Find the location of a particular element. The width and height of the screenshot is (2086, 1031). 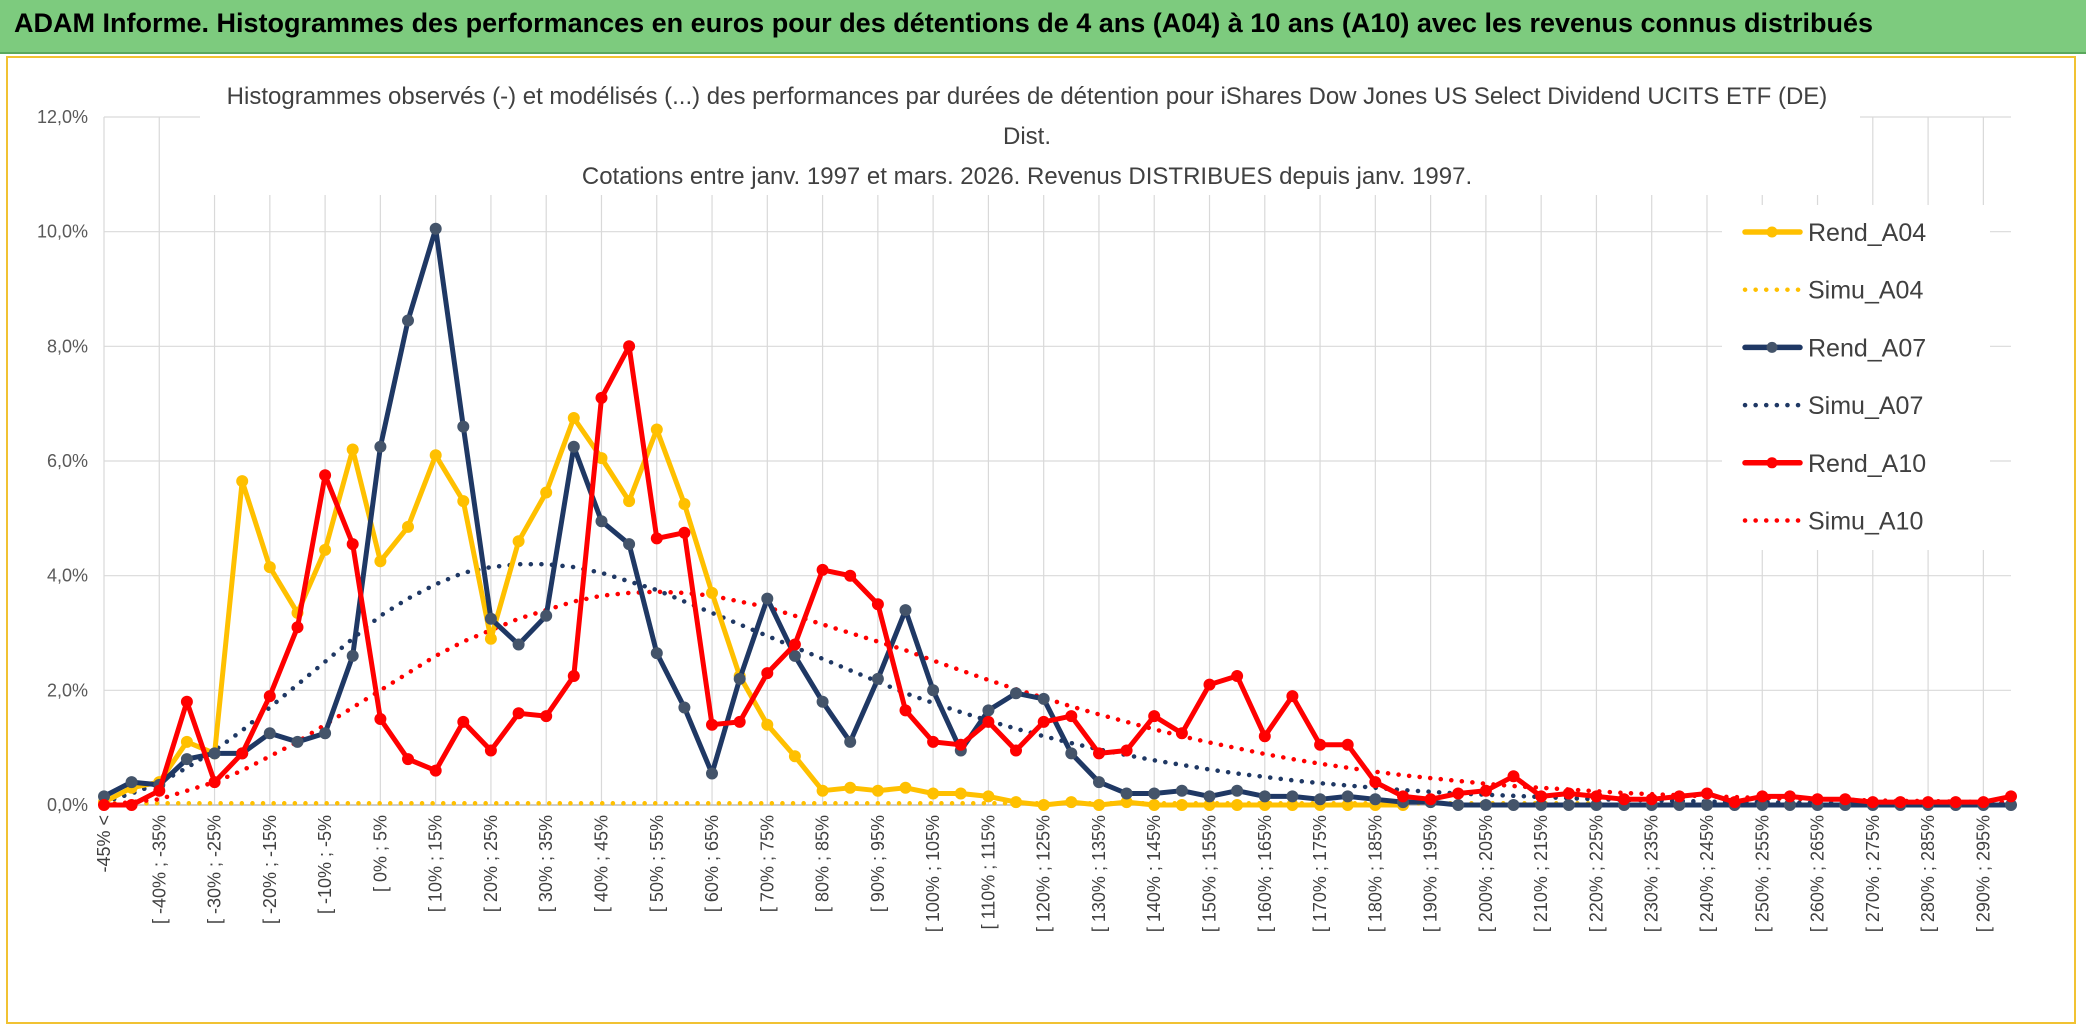

legend-background is located at coordinates (1856, 377).